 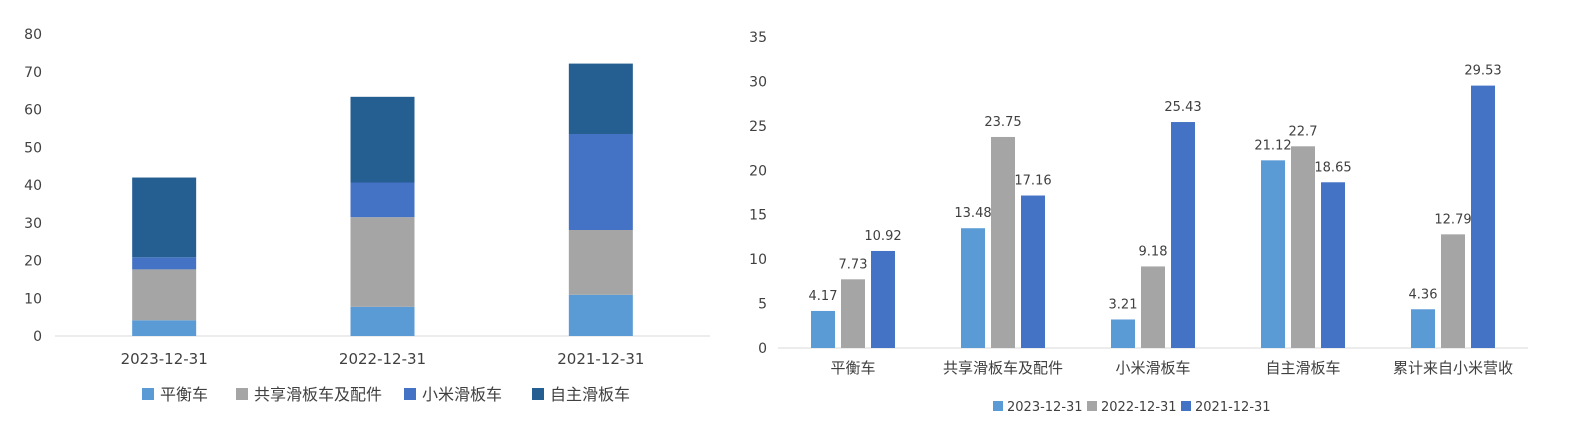 I want to click on legend-label: 2021-12-31, so click(x=1233, y=407).